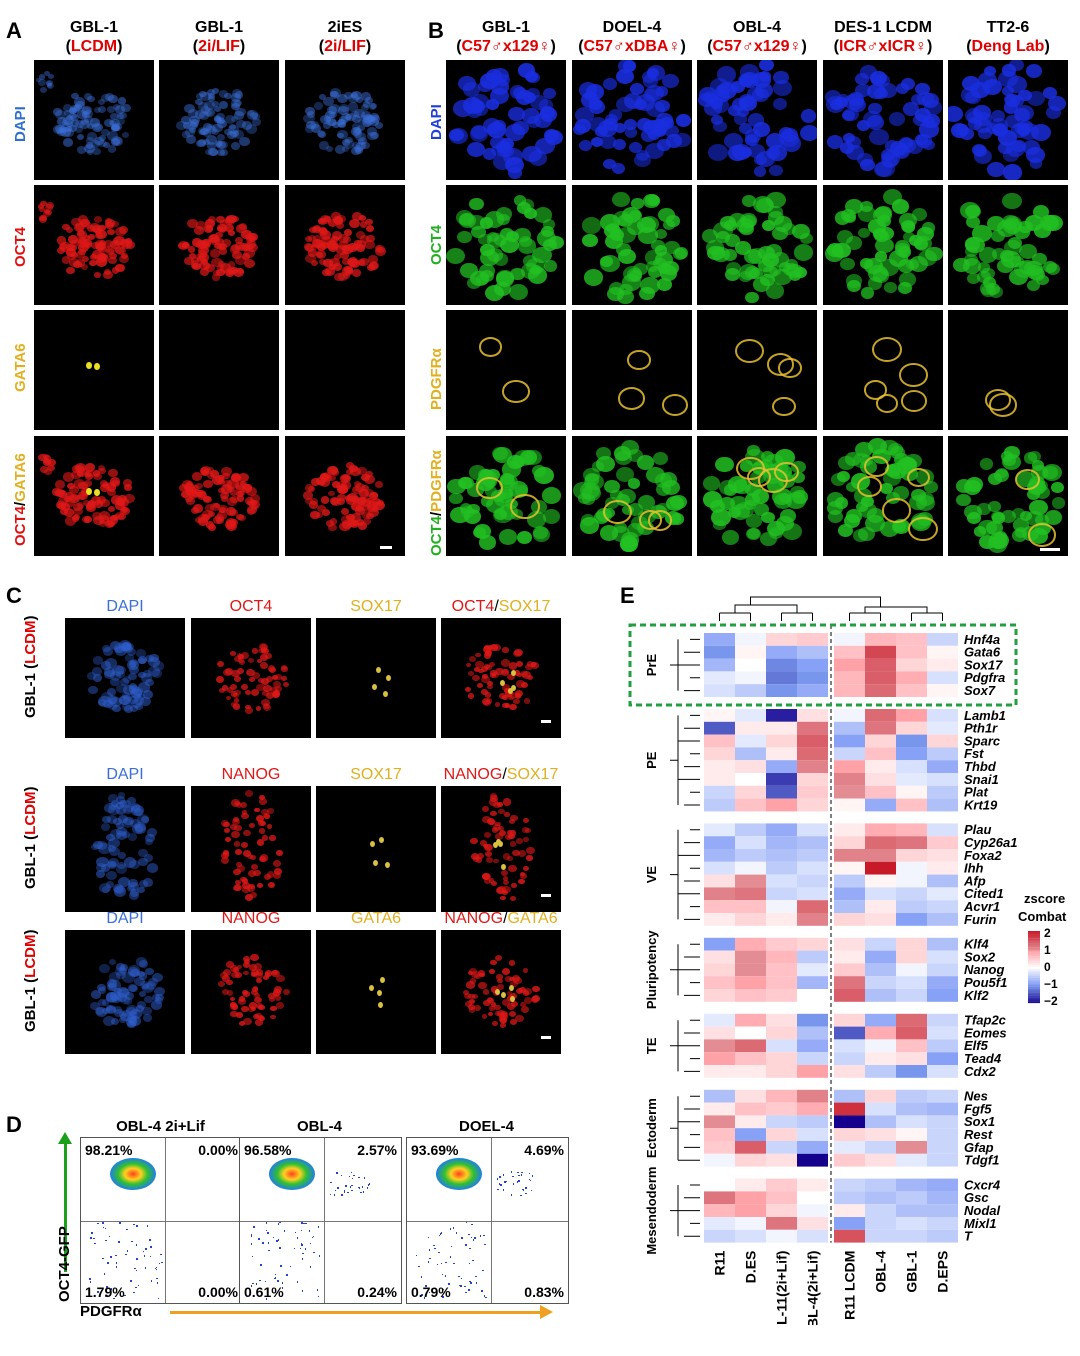 The width and height of the screenshot is (1080, 1356). I want to click on x-axis-arrow, so click(355, 1312).